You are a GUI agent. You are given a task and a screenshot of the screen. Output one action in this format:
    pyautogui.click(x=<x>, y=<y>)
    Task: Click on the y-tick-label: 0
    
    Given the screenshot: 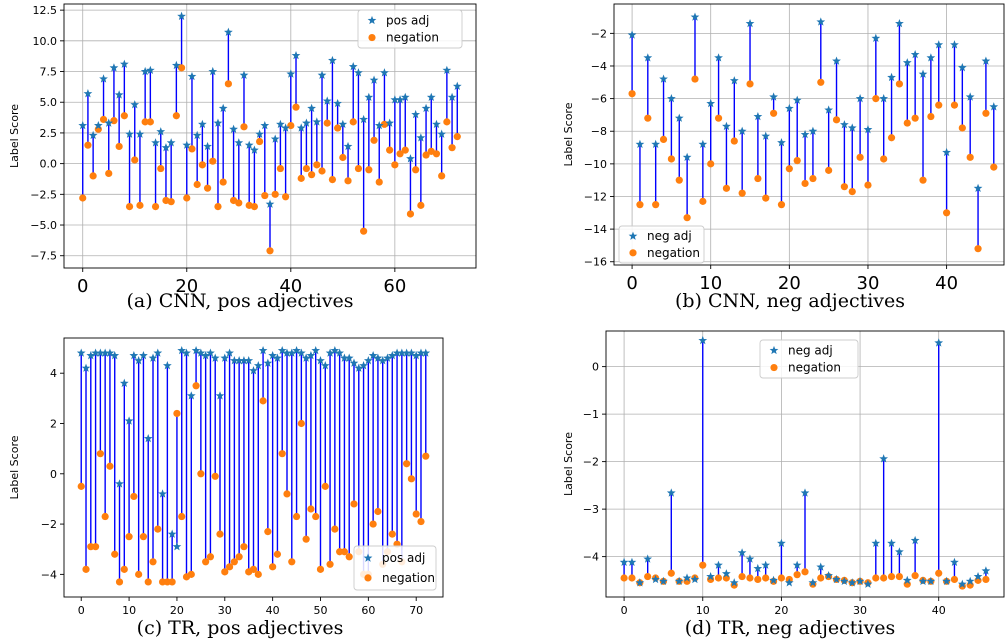 What is the action you would take?
    pyautogui.click(x=595, y=367)
    